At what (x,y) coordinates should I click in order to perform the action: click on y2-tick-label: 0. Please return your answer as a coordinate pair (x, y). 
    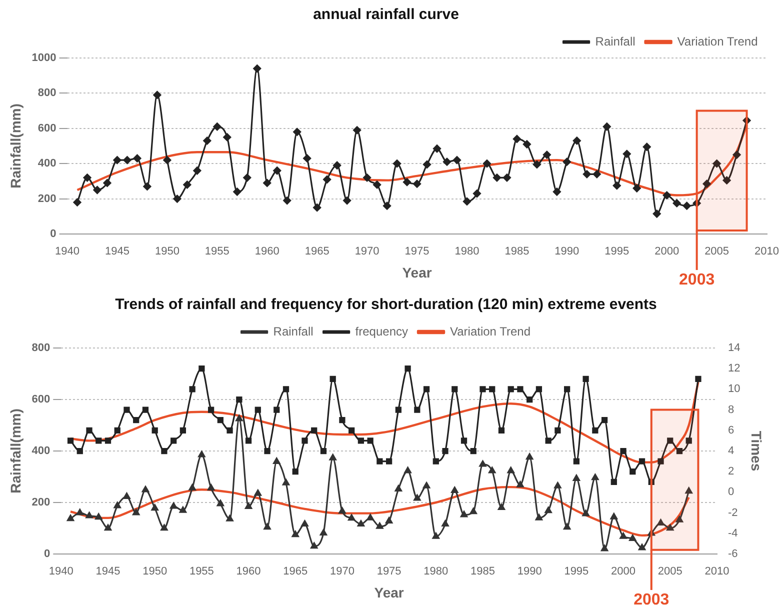
    Looking at the image, I should click on (731, 492).